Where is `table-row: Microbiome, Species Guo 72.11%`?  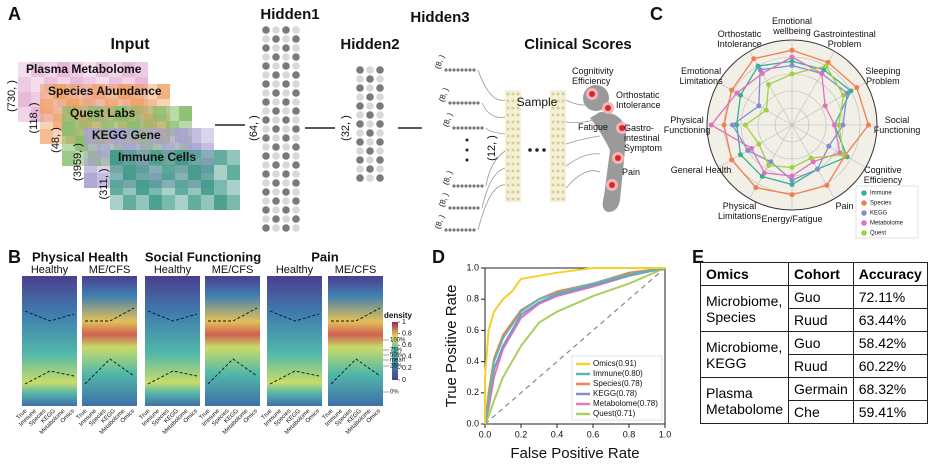
table-row: Microbiome, Species Guo 72.11% is located at coordinates (813, 308).